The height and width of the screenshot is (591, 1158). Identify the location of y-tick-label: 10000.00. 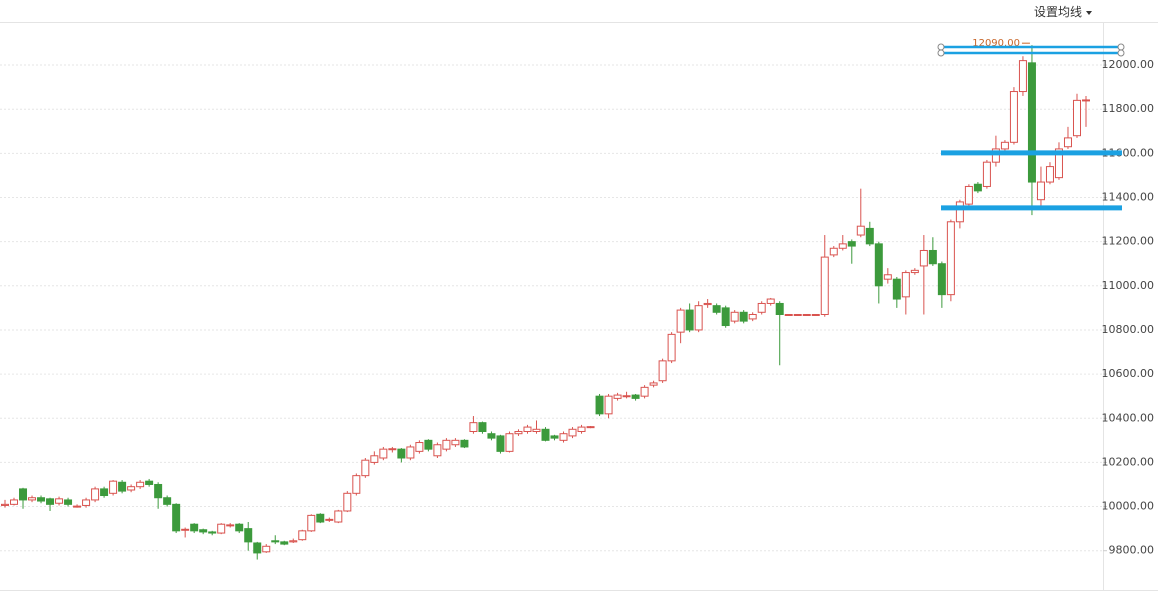
(1128, 506).